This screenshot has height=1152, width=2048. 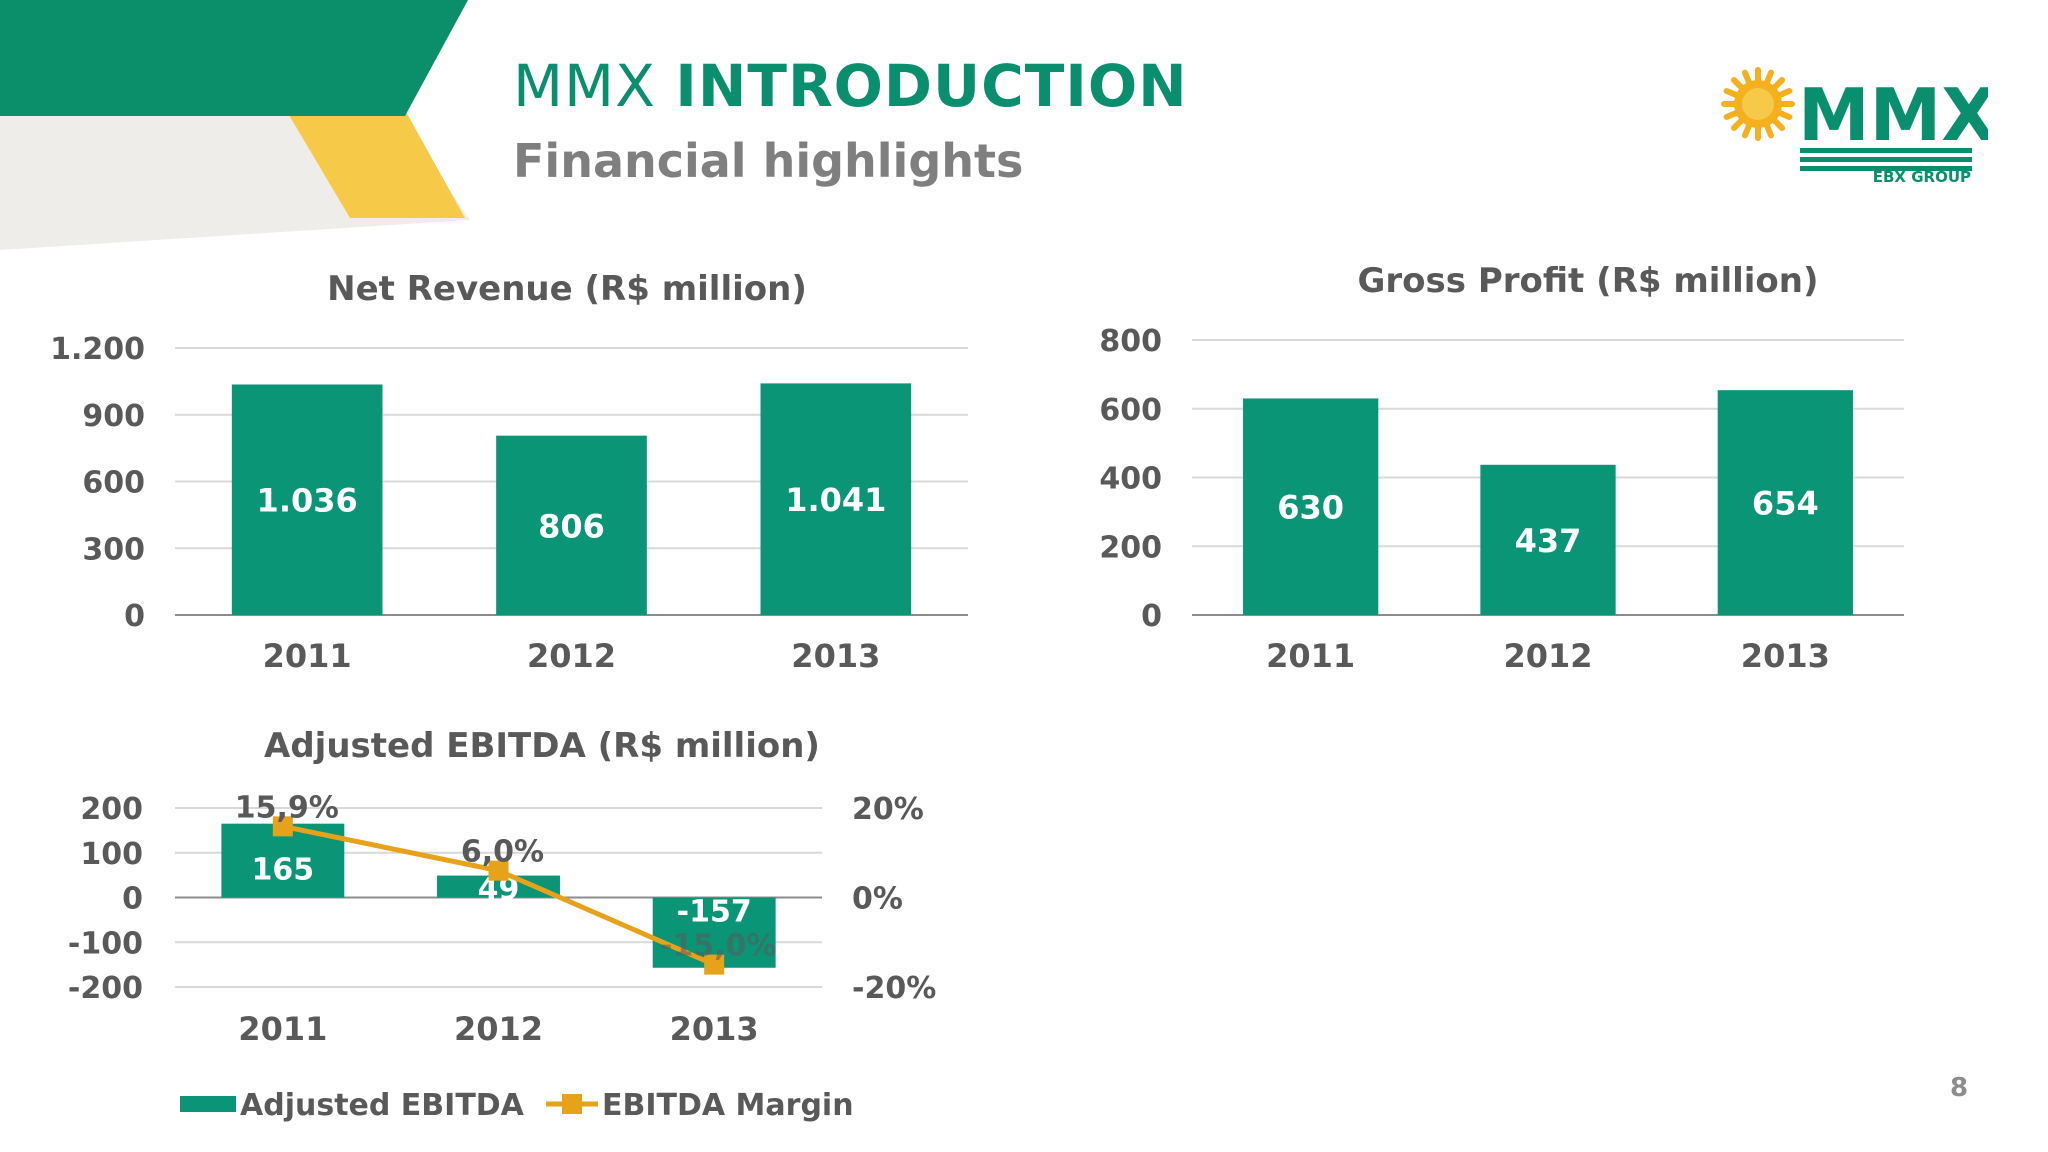 I want to click on y2-tick-label: -20%, so click(x=894, y=988).